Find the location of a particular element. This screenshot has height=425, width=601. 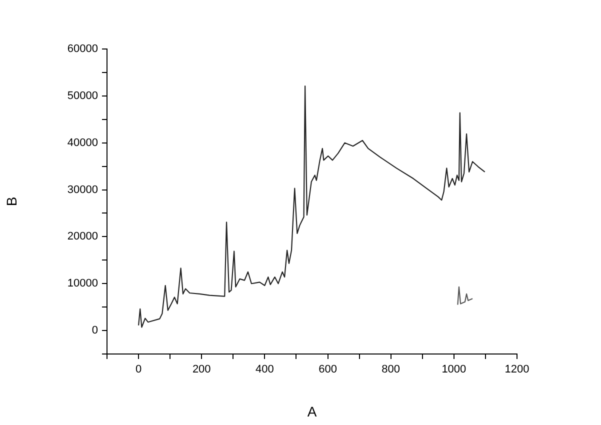

x-tick-label: 0 is located at coordinates (138, 370).